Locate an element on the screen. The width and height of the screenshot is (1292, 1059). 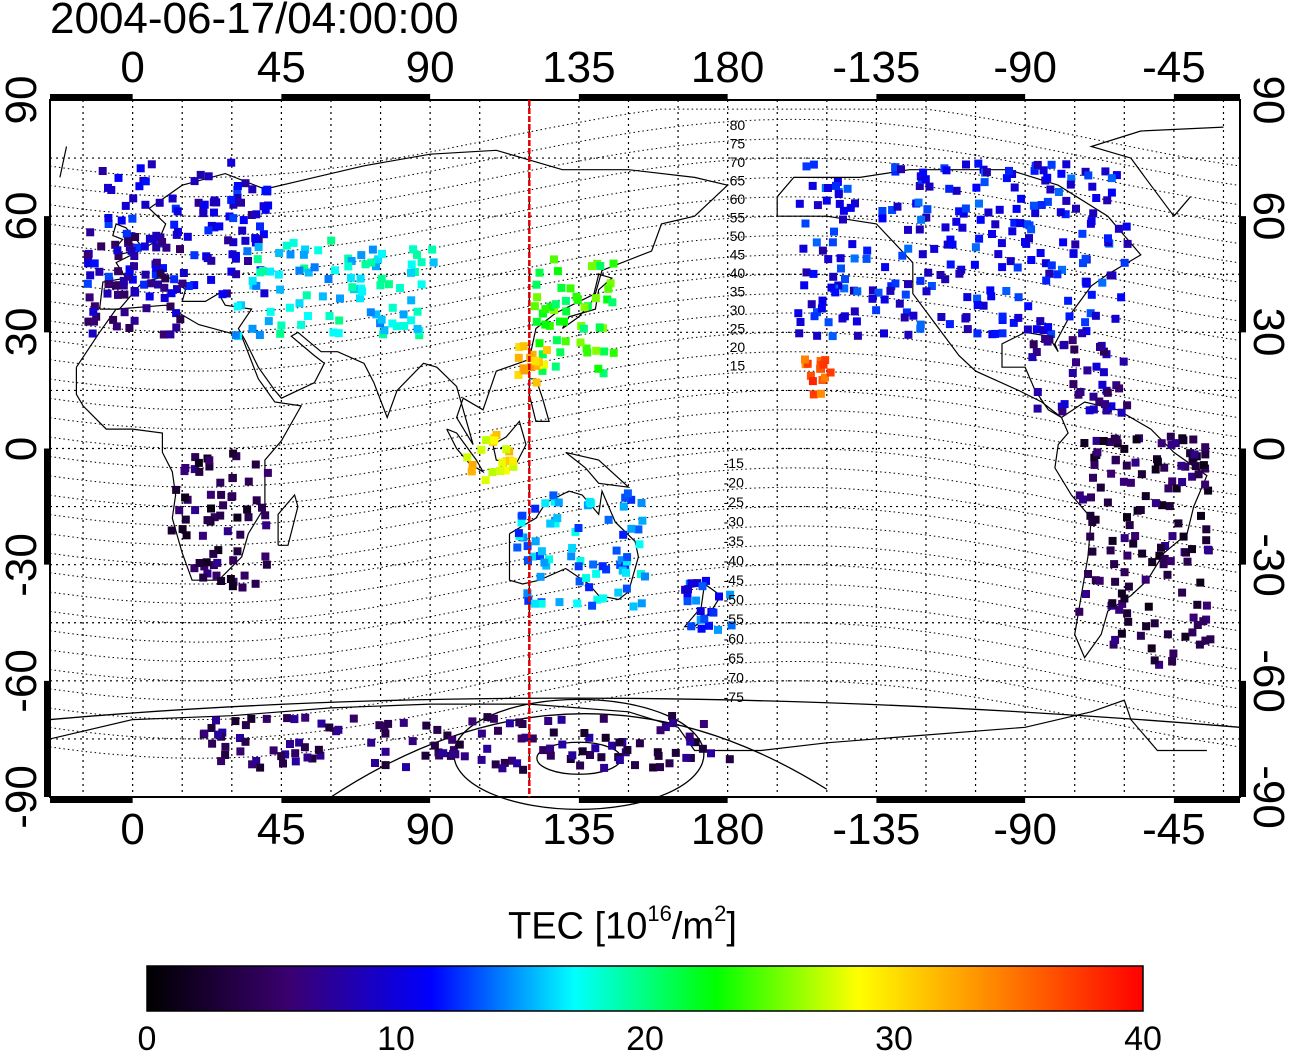
maglat-label: -40 is located at coordinates (734, 561).